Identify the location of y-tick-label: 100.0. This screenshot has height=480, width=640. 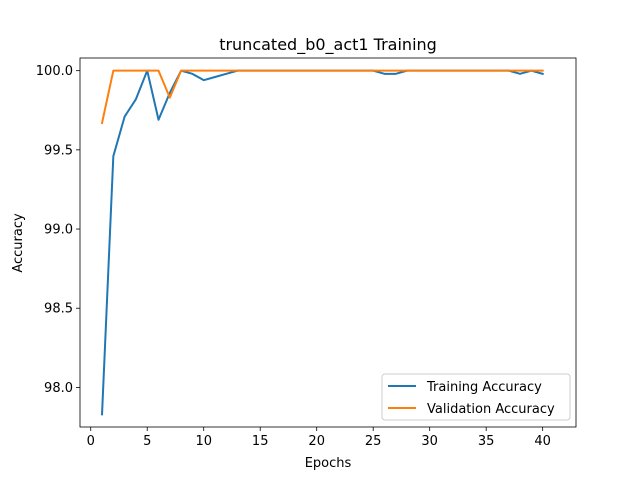
(54, 71).